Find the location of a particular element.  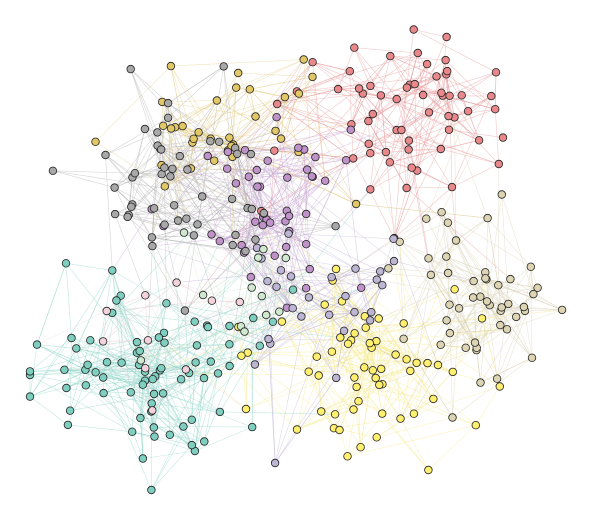

node-gray is located at coordinates (251, 209).